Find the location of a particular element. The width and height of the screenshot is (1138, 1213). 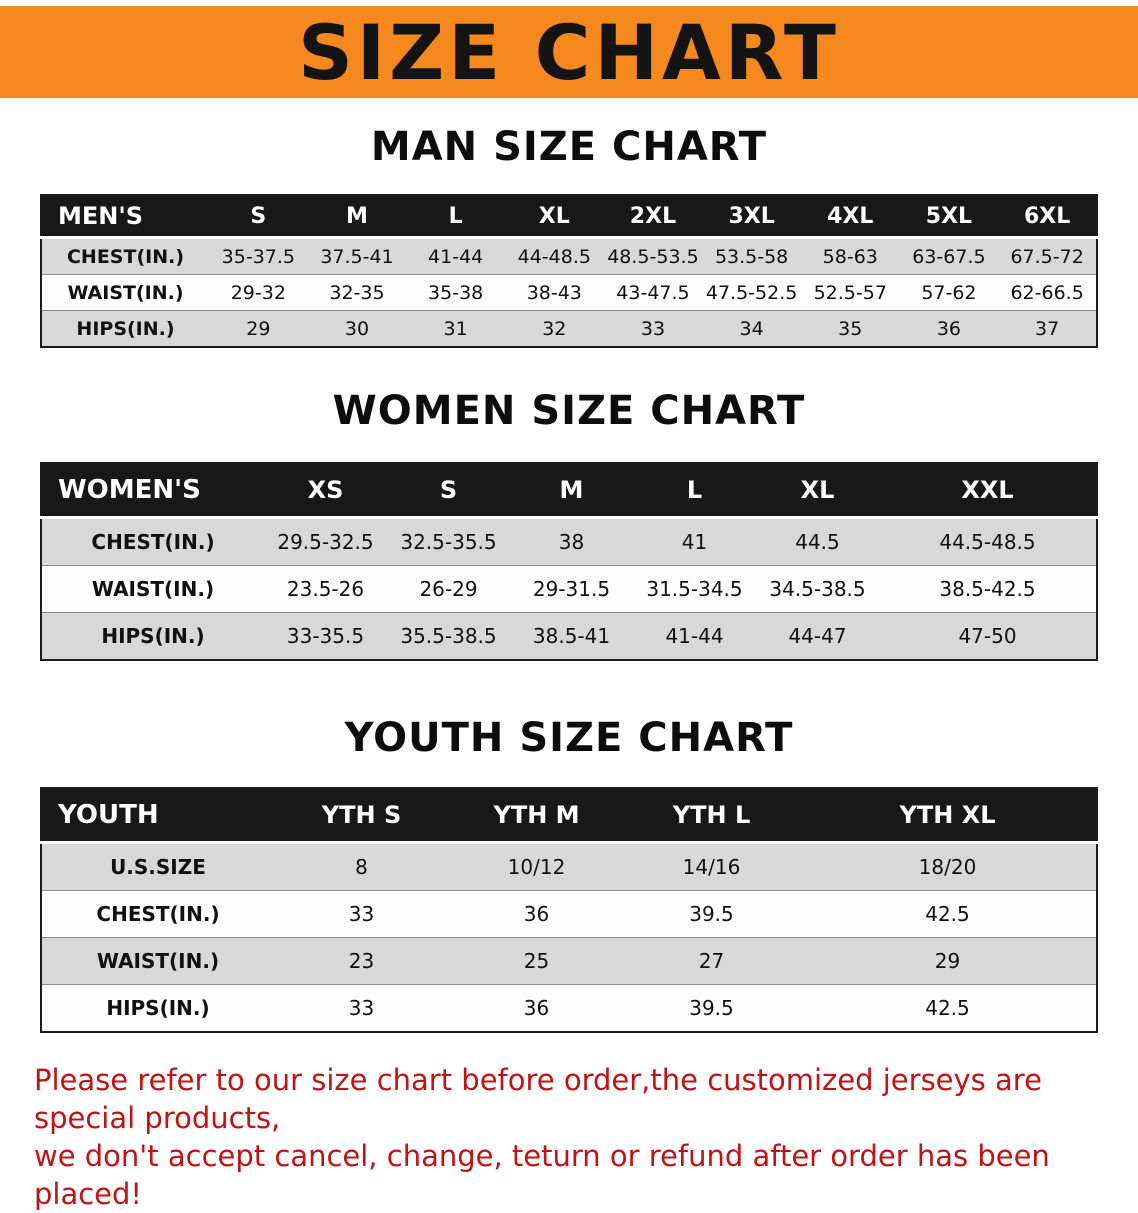

size-value-cell: 37 is located at coordinates (1047, 328).